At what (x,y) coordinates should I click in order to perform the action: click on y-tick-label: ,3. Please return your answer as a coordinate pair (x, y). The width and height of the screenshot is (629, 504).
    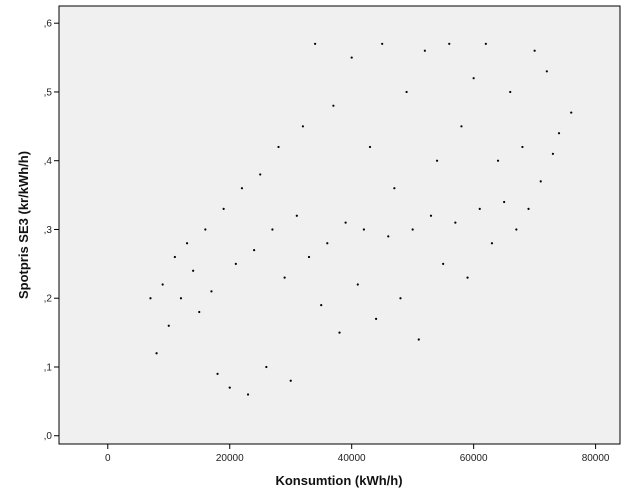
    Looking at the image, I should click on (48, 230).